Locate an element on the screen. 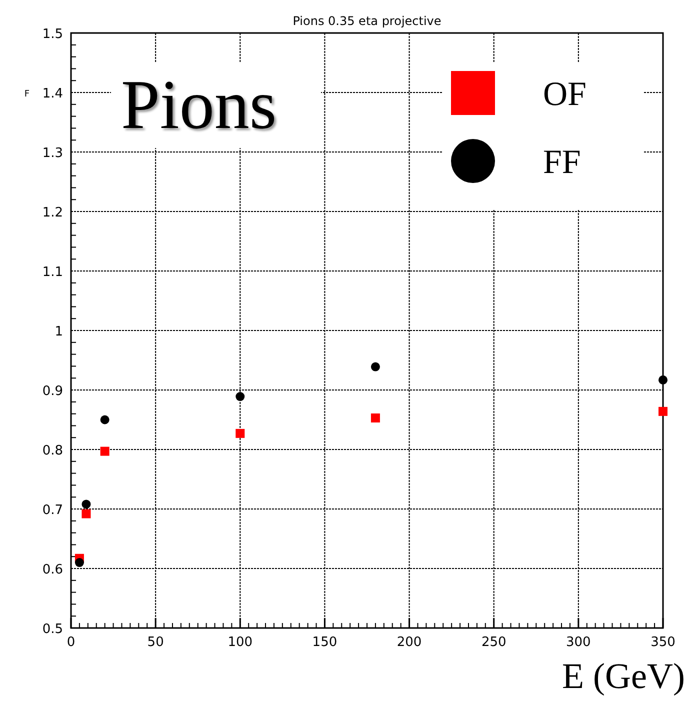 Image resolution: width=696 pixels, height=725 pixels. x-tick-label: 300 is located at coordinates (578, 642).